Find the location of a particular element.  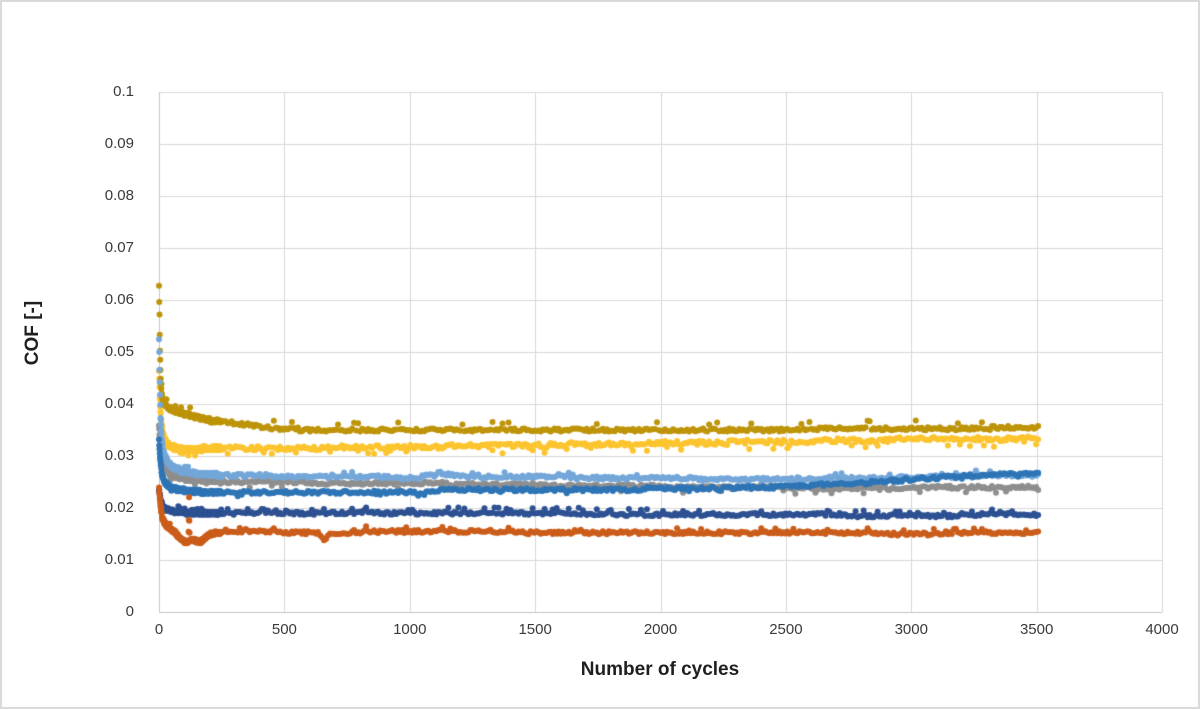

y-tick-label: 0.08 is located at coordinates (119, 195).